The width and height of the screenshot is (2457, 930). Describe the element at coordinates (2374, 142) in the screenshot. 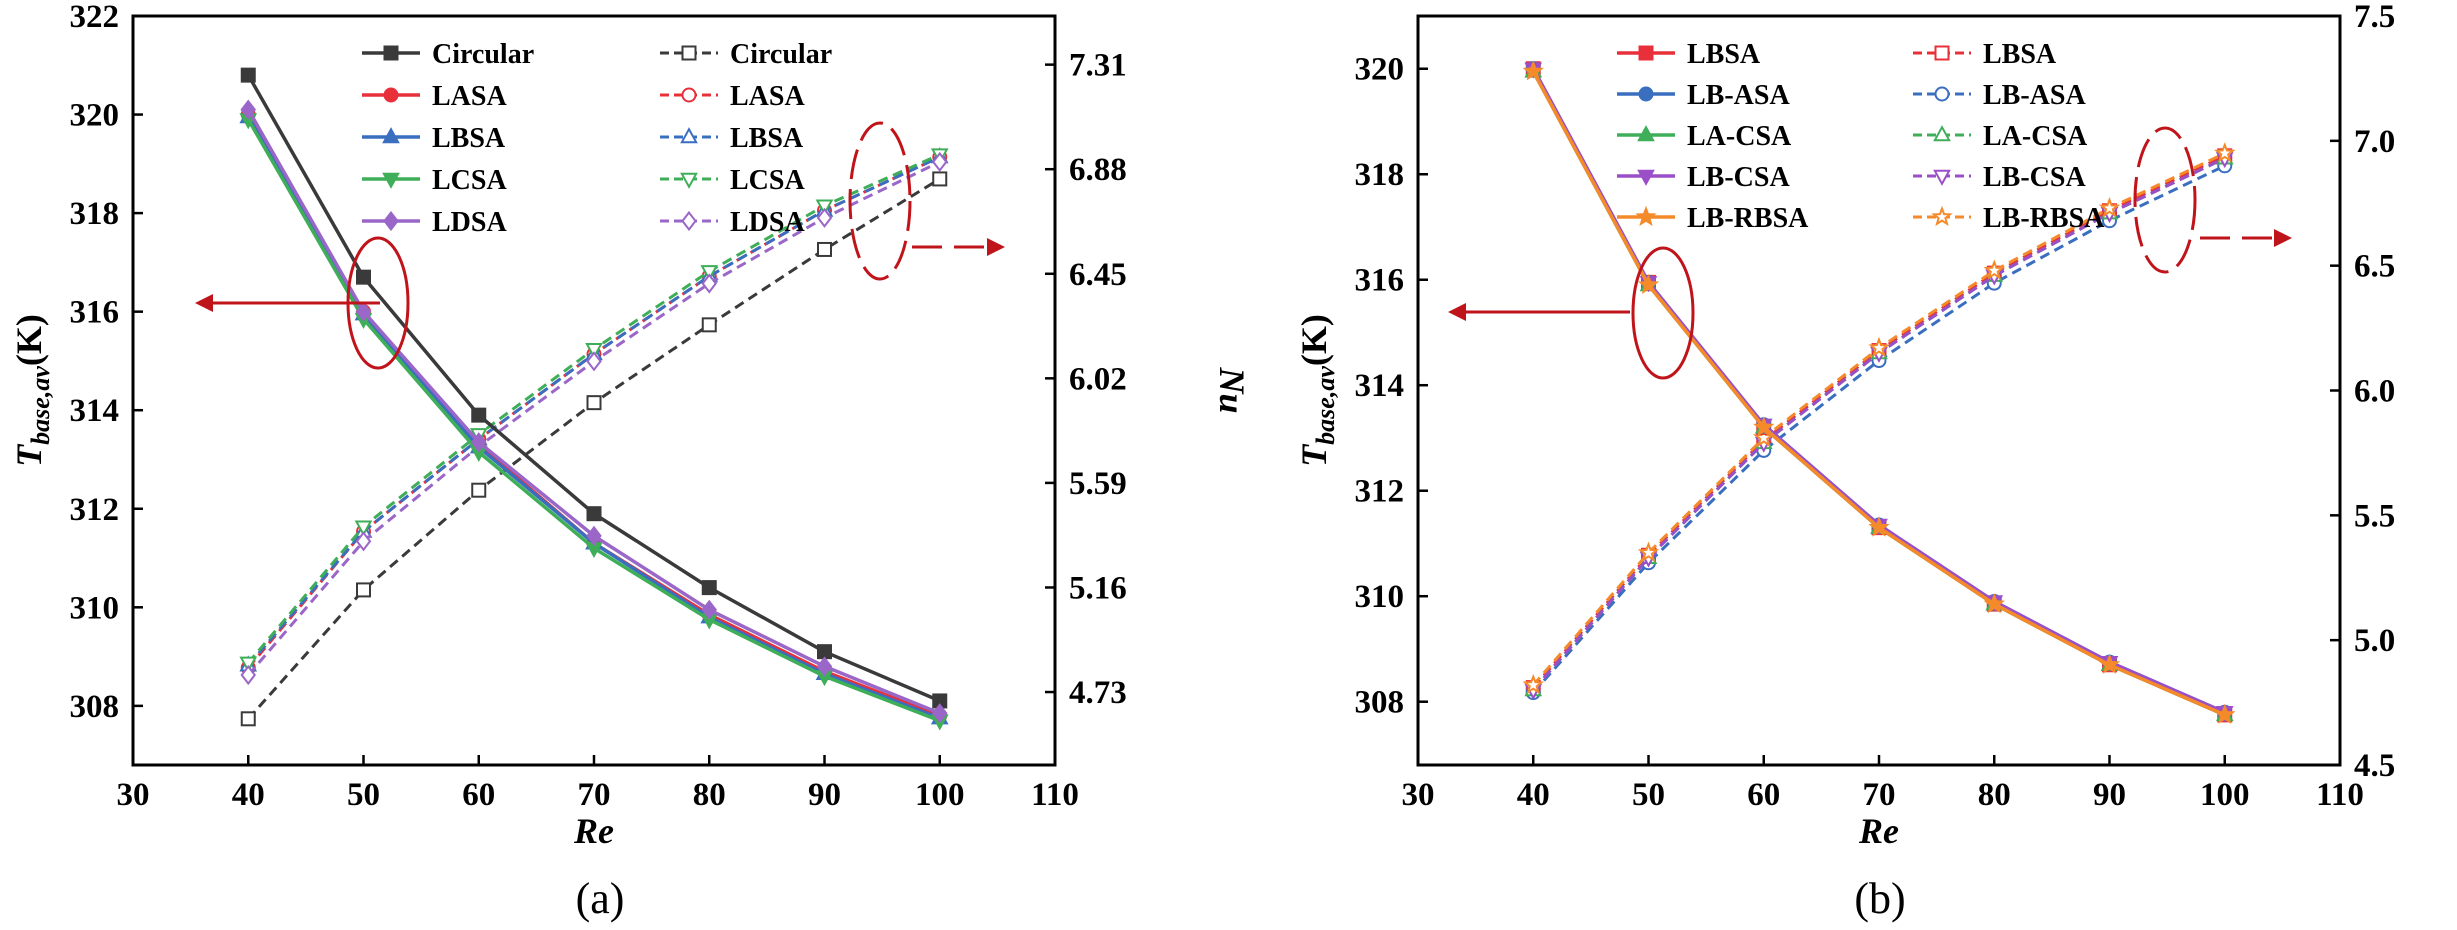

I see `y2-tick-label: 7.0` at that location.